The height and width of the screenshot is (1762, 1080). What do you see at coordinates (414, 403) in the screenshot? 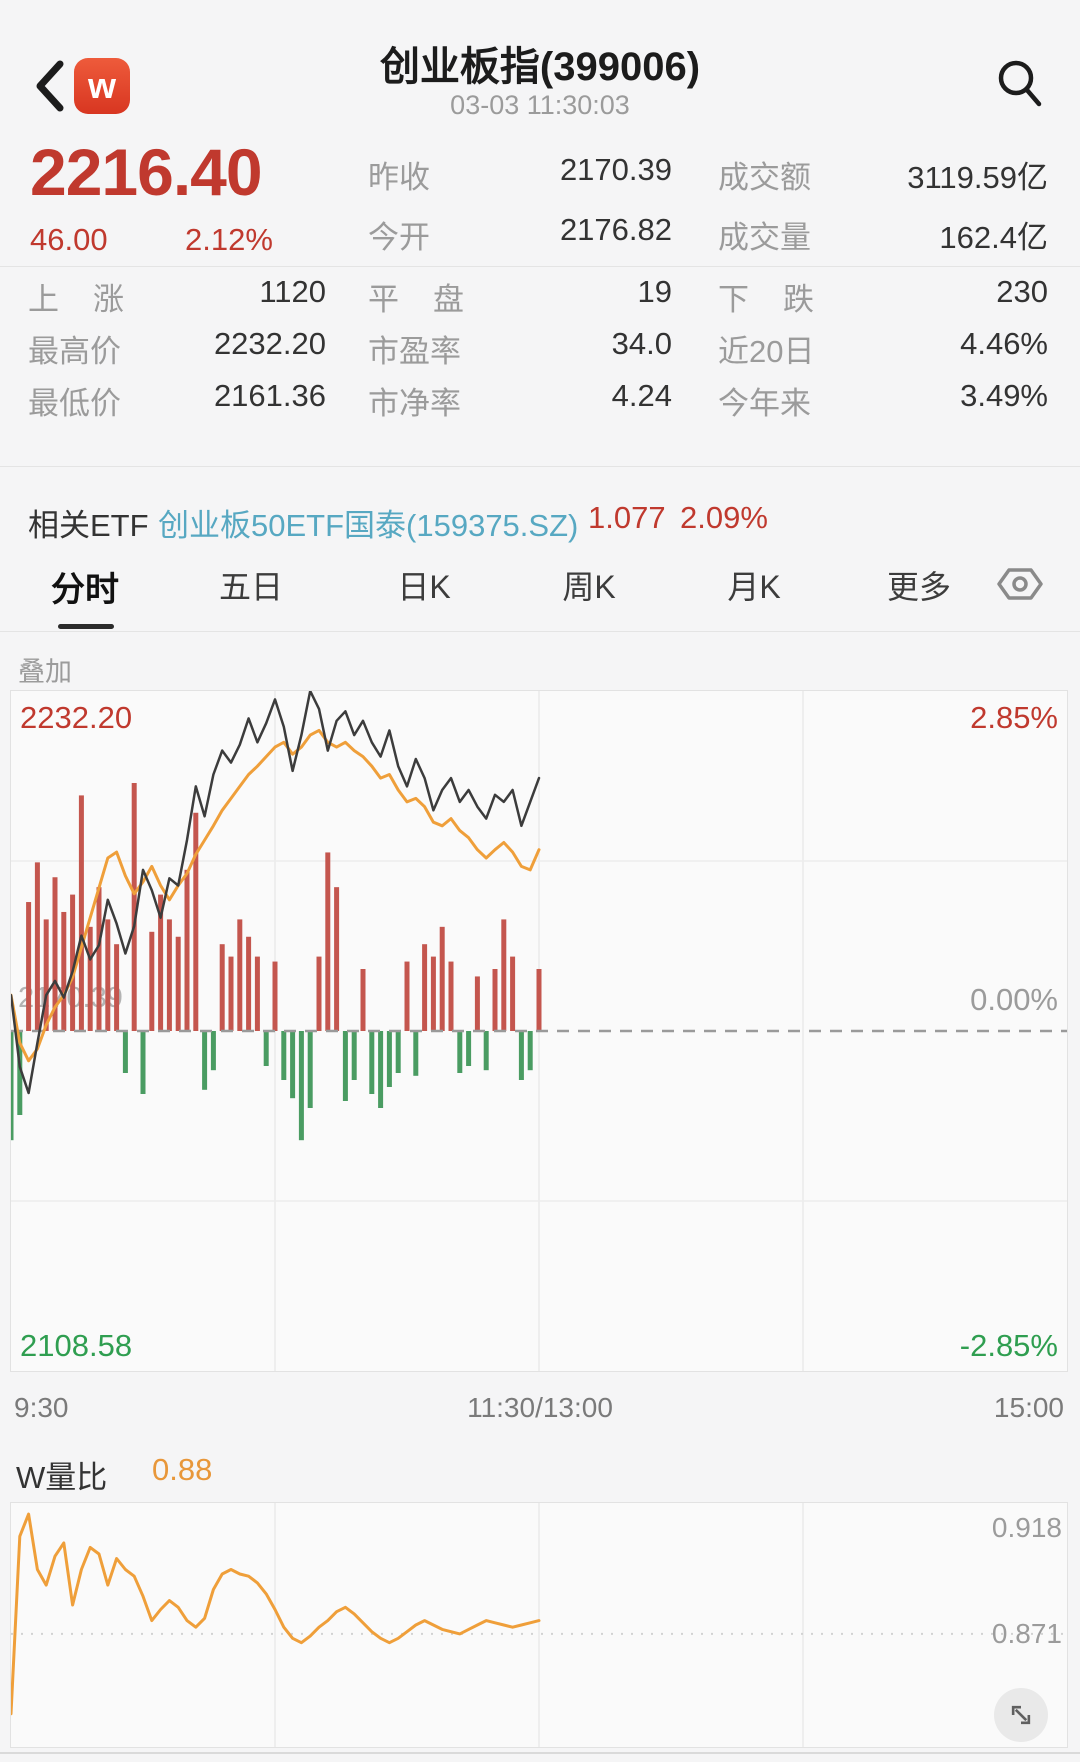
I see `stat-label: 市净率` at bounding box center [414, 403].